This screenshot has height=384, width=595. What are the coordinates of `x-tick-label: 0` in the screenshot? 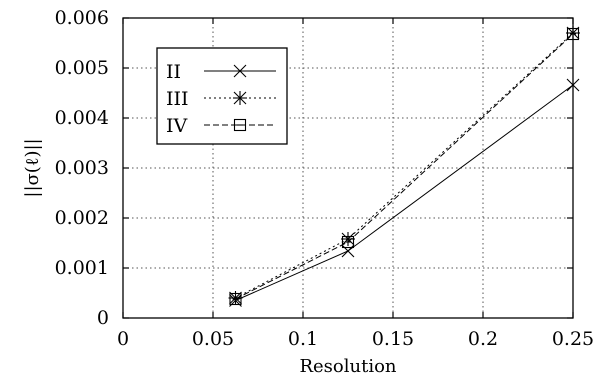 It's located at (123, 339).